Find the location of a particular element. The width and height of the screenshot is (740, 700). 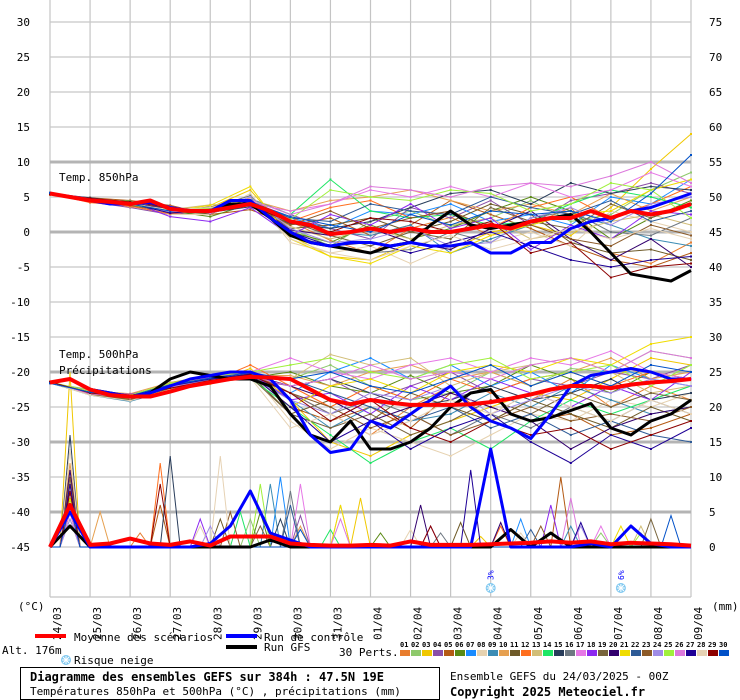

legend-gfs-swatch is located at coordinates (241, 647).